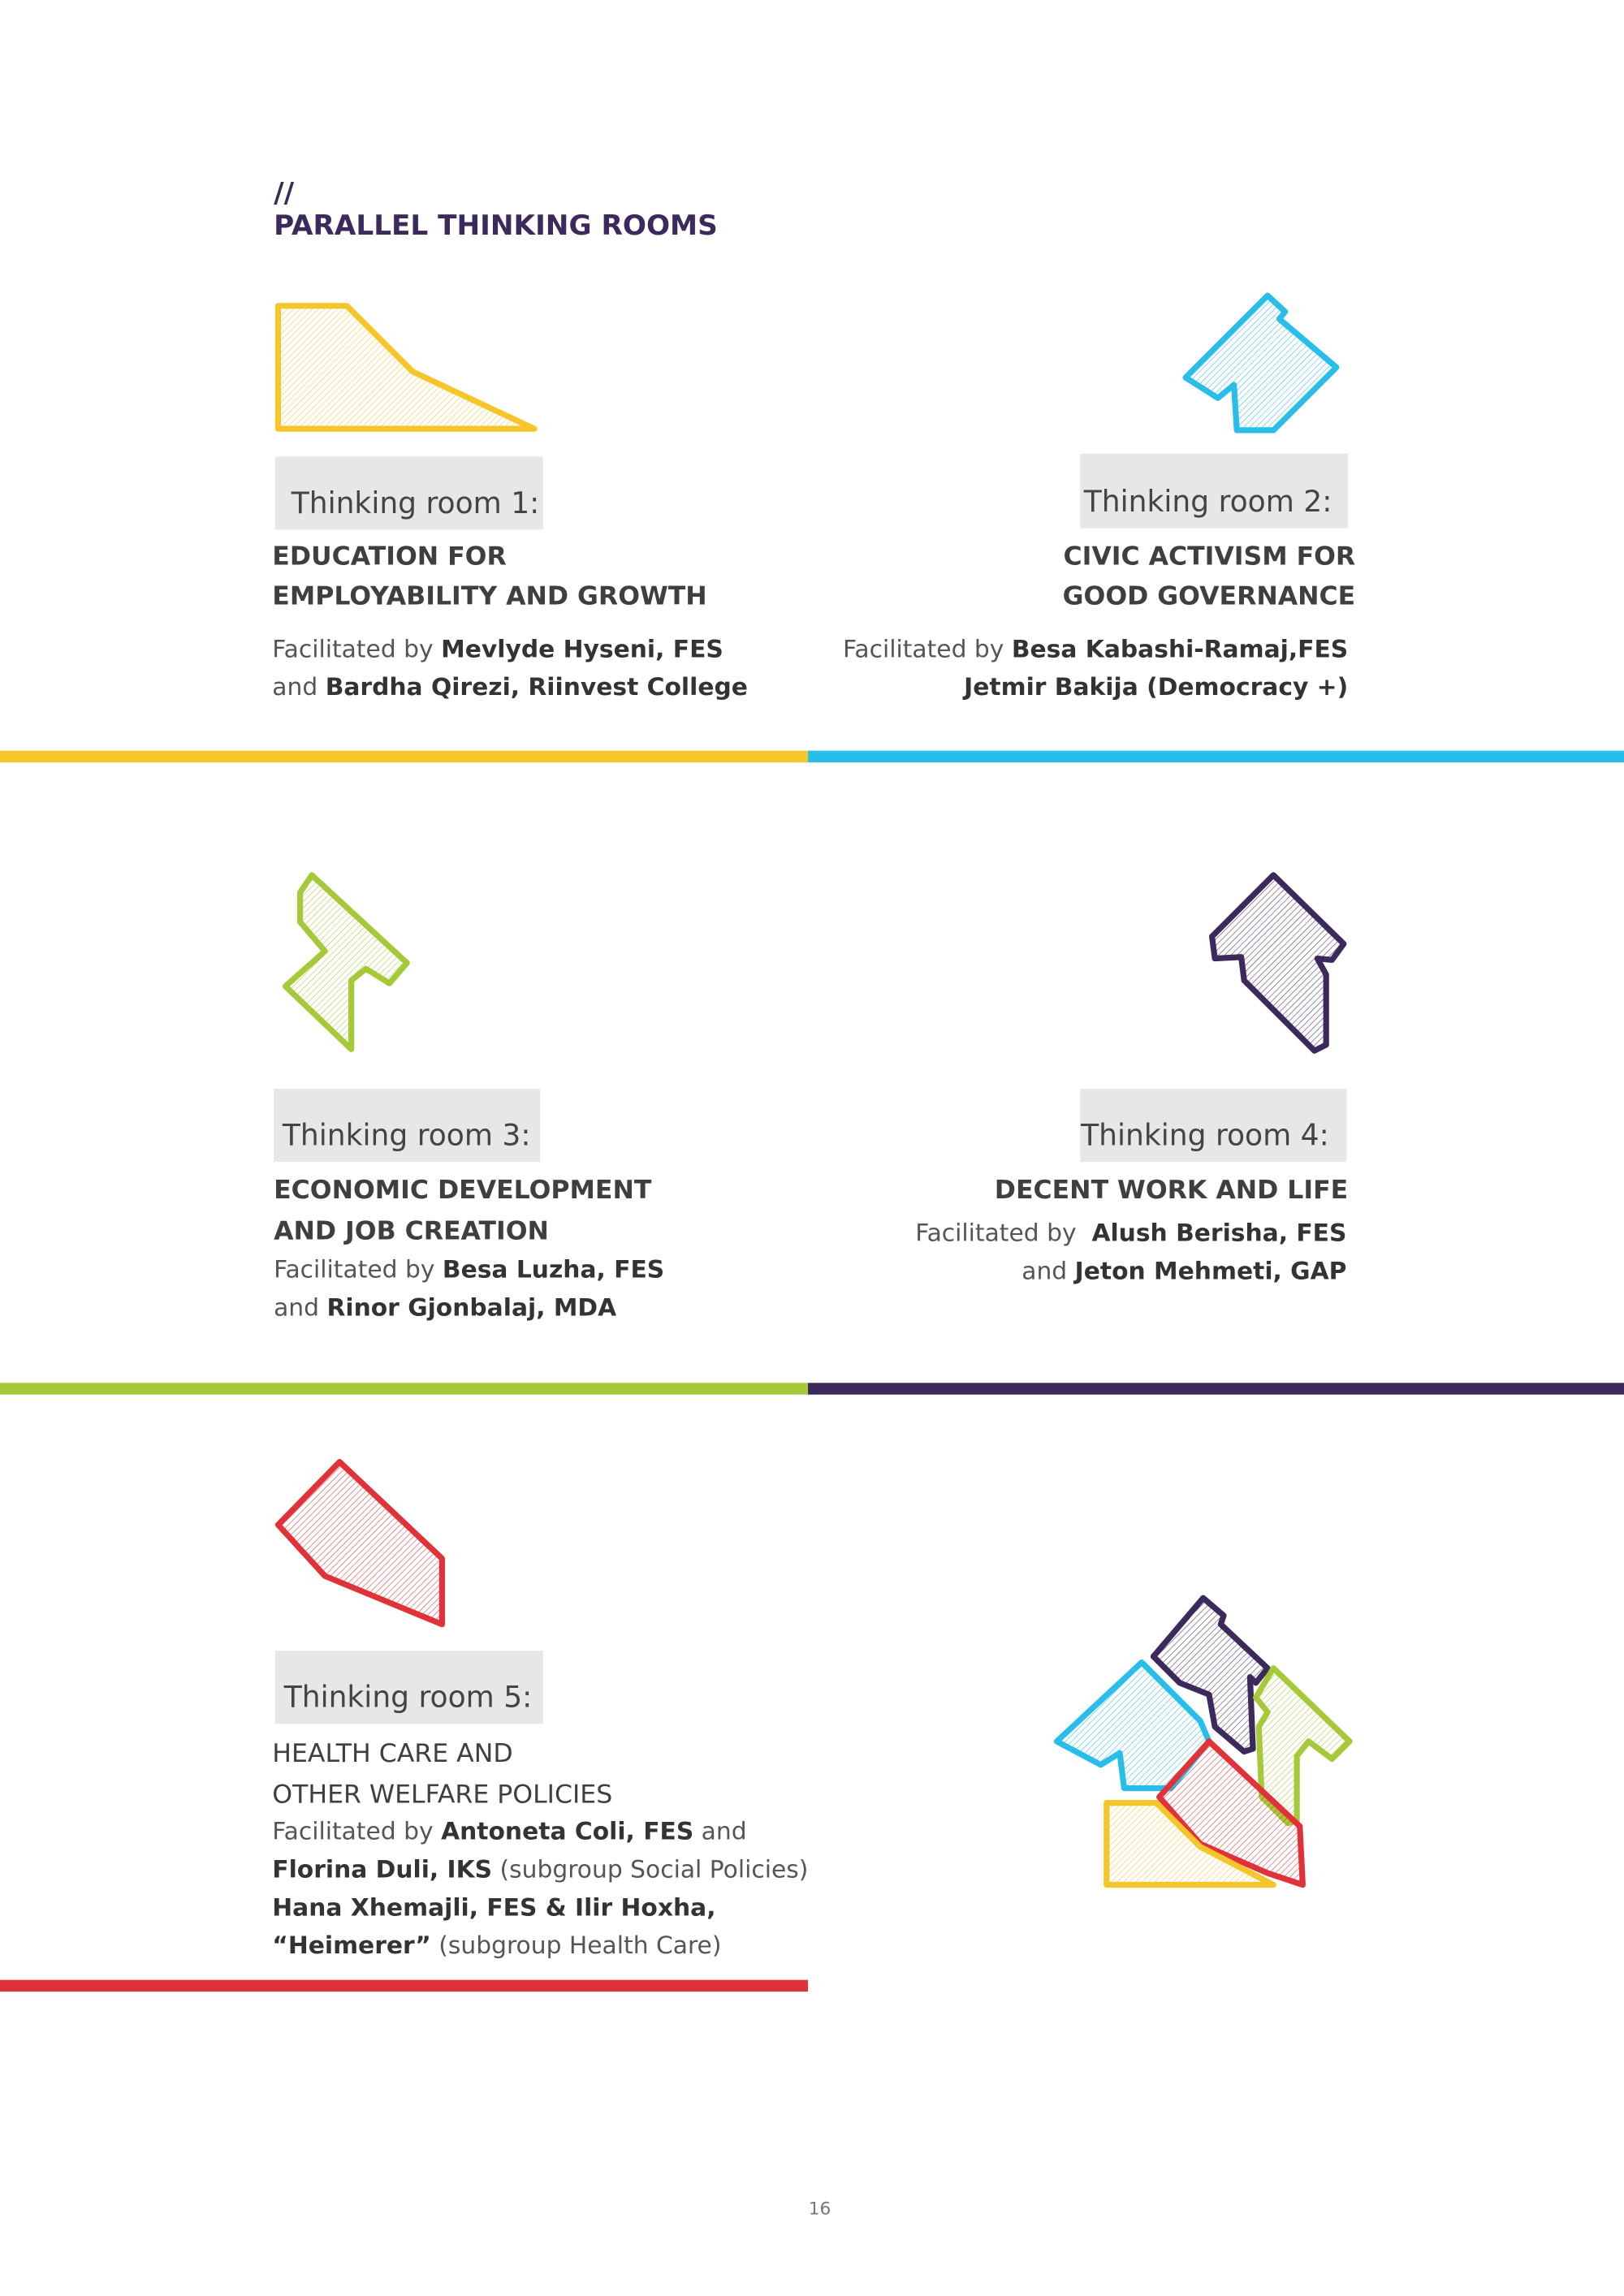  I want to click on facilitator-line: and Jeton Mehmeti, GAP, so click(1183, 1271).